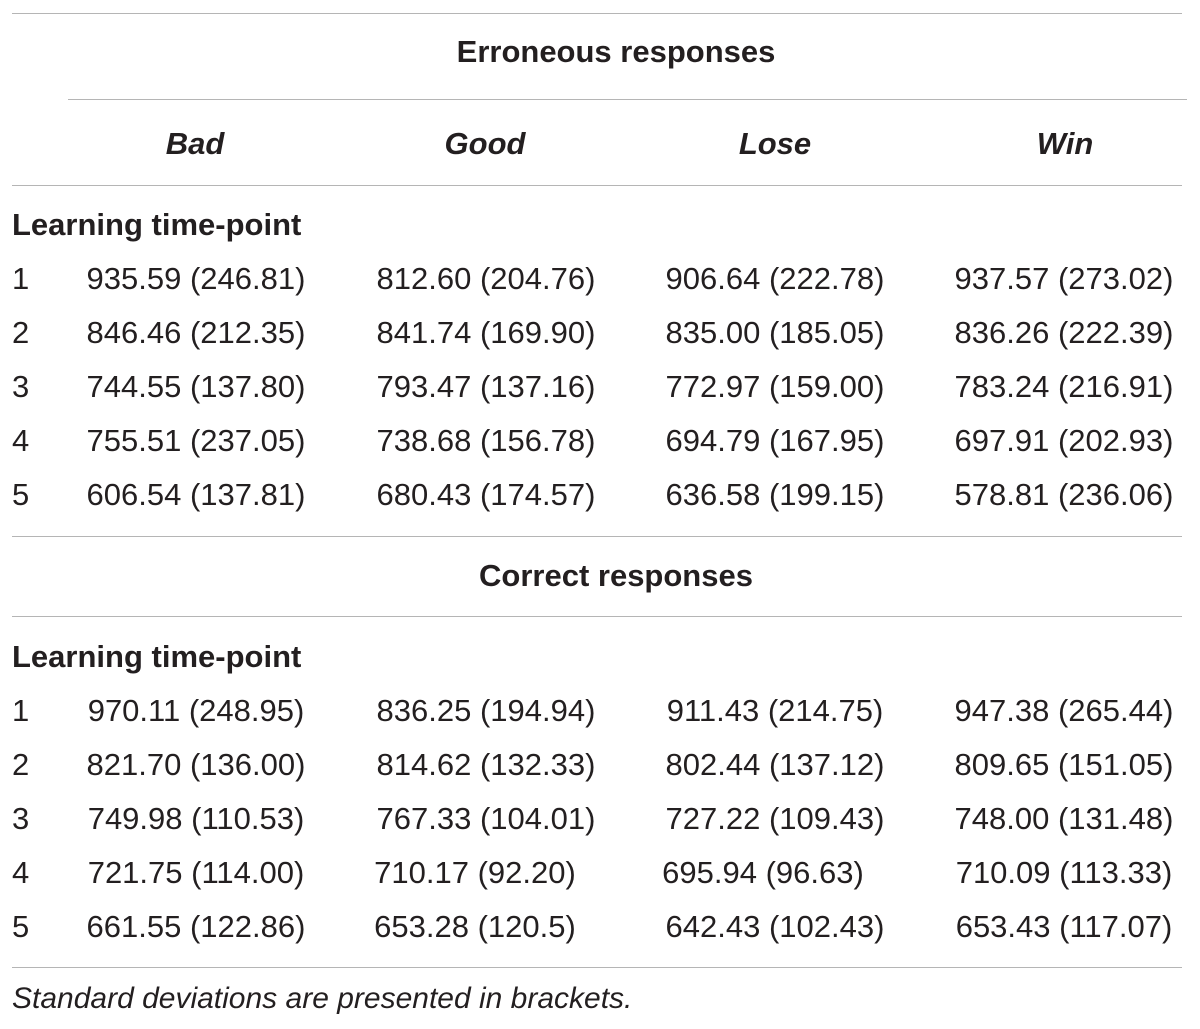 This screenshot has height=1029, width=1200. I want to click on column-header-lose: Lose, so click(775, 143).